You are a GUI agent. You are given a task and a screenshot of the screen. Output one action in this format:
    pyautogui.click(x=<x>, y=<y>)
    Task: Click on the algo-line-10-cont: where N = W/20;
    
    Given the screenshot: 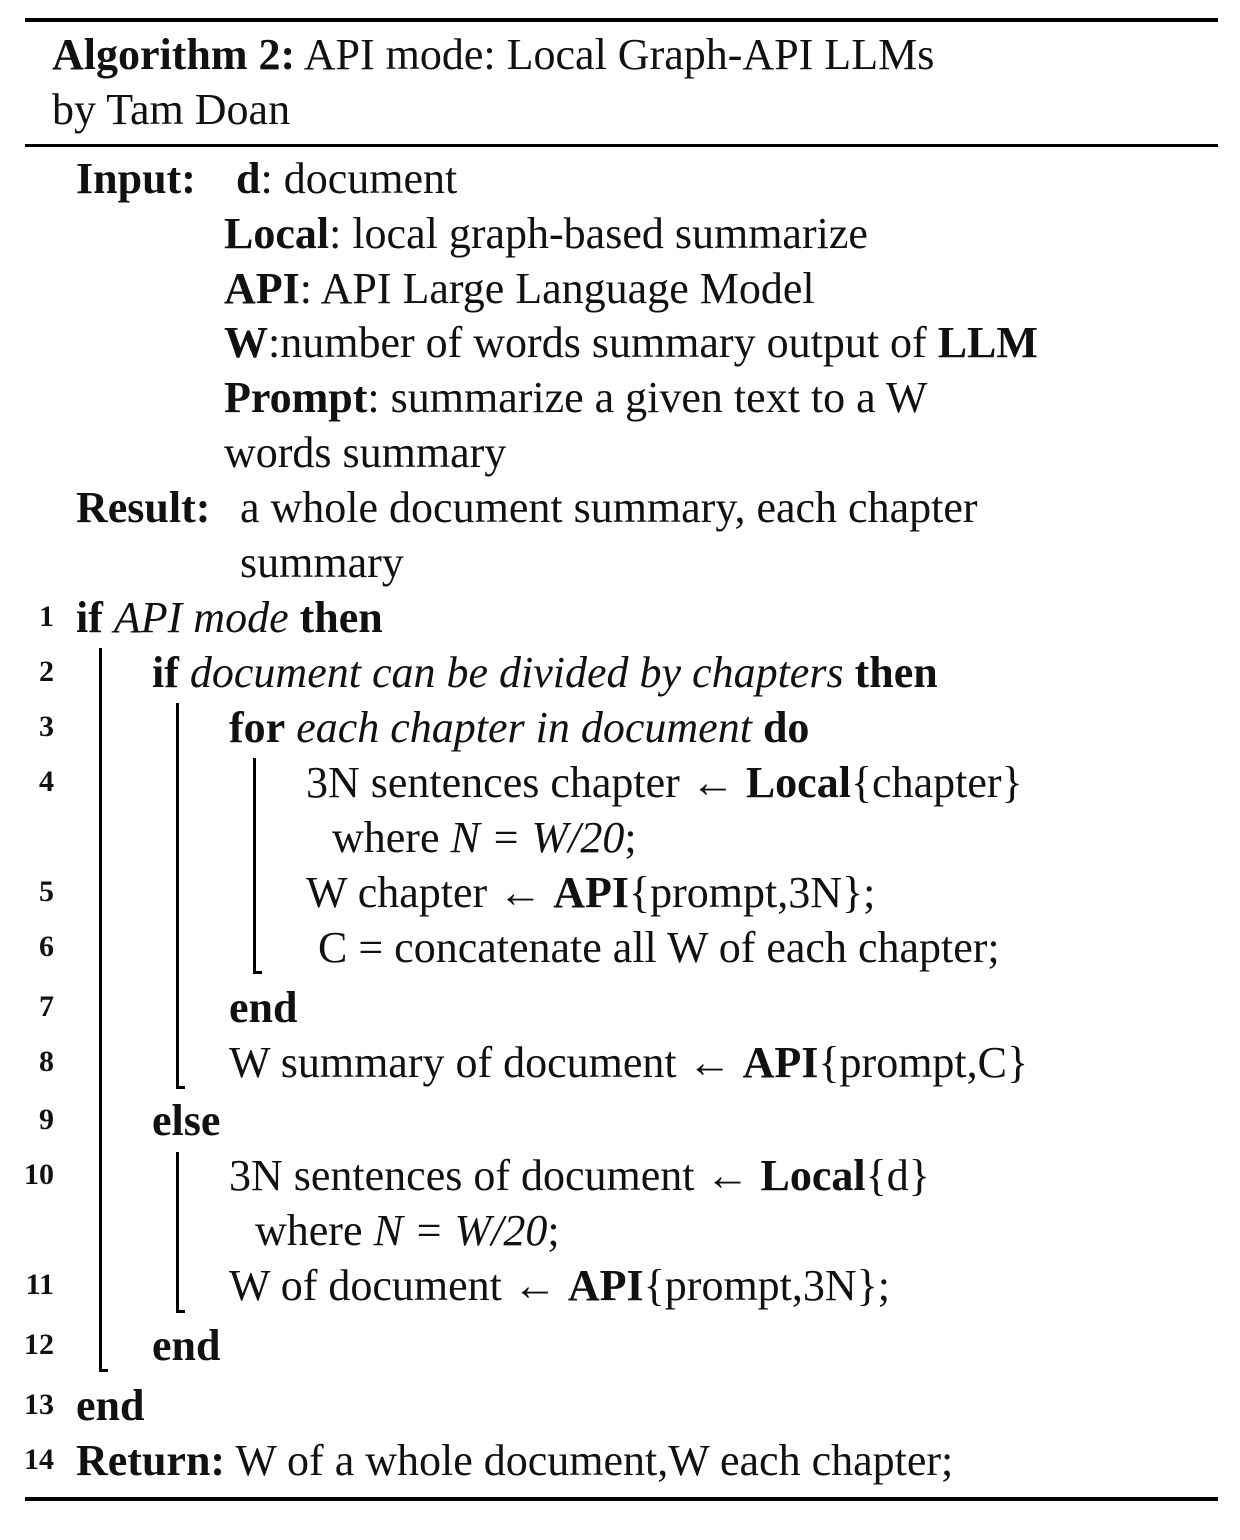 What is the action you would take?
    pyautogui.click(x=407, y=1230)
    